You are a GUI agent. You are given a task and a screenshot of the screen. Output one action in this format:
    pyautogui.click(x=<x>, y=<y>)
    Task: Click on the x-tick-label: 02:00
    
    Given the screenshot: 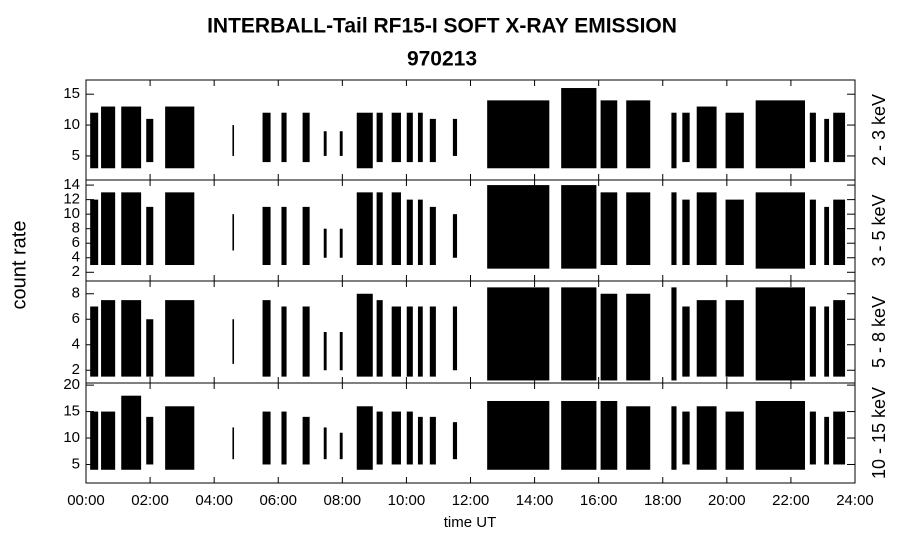 What is the action you would take?
    pyautogui.click(x=150, y=500)
    